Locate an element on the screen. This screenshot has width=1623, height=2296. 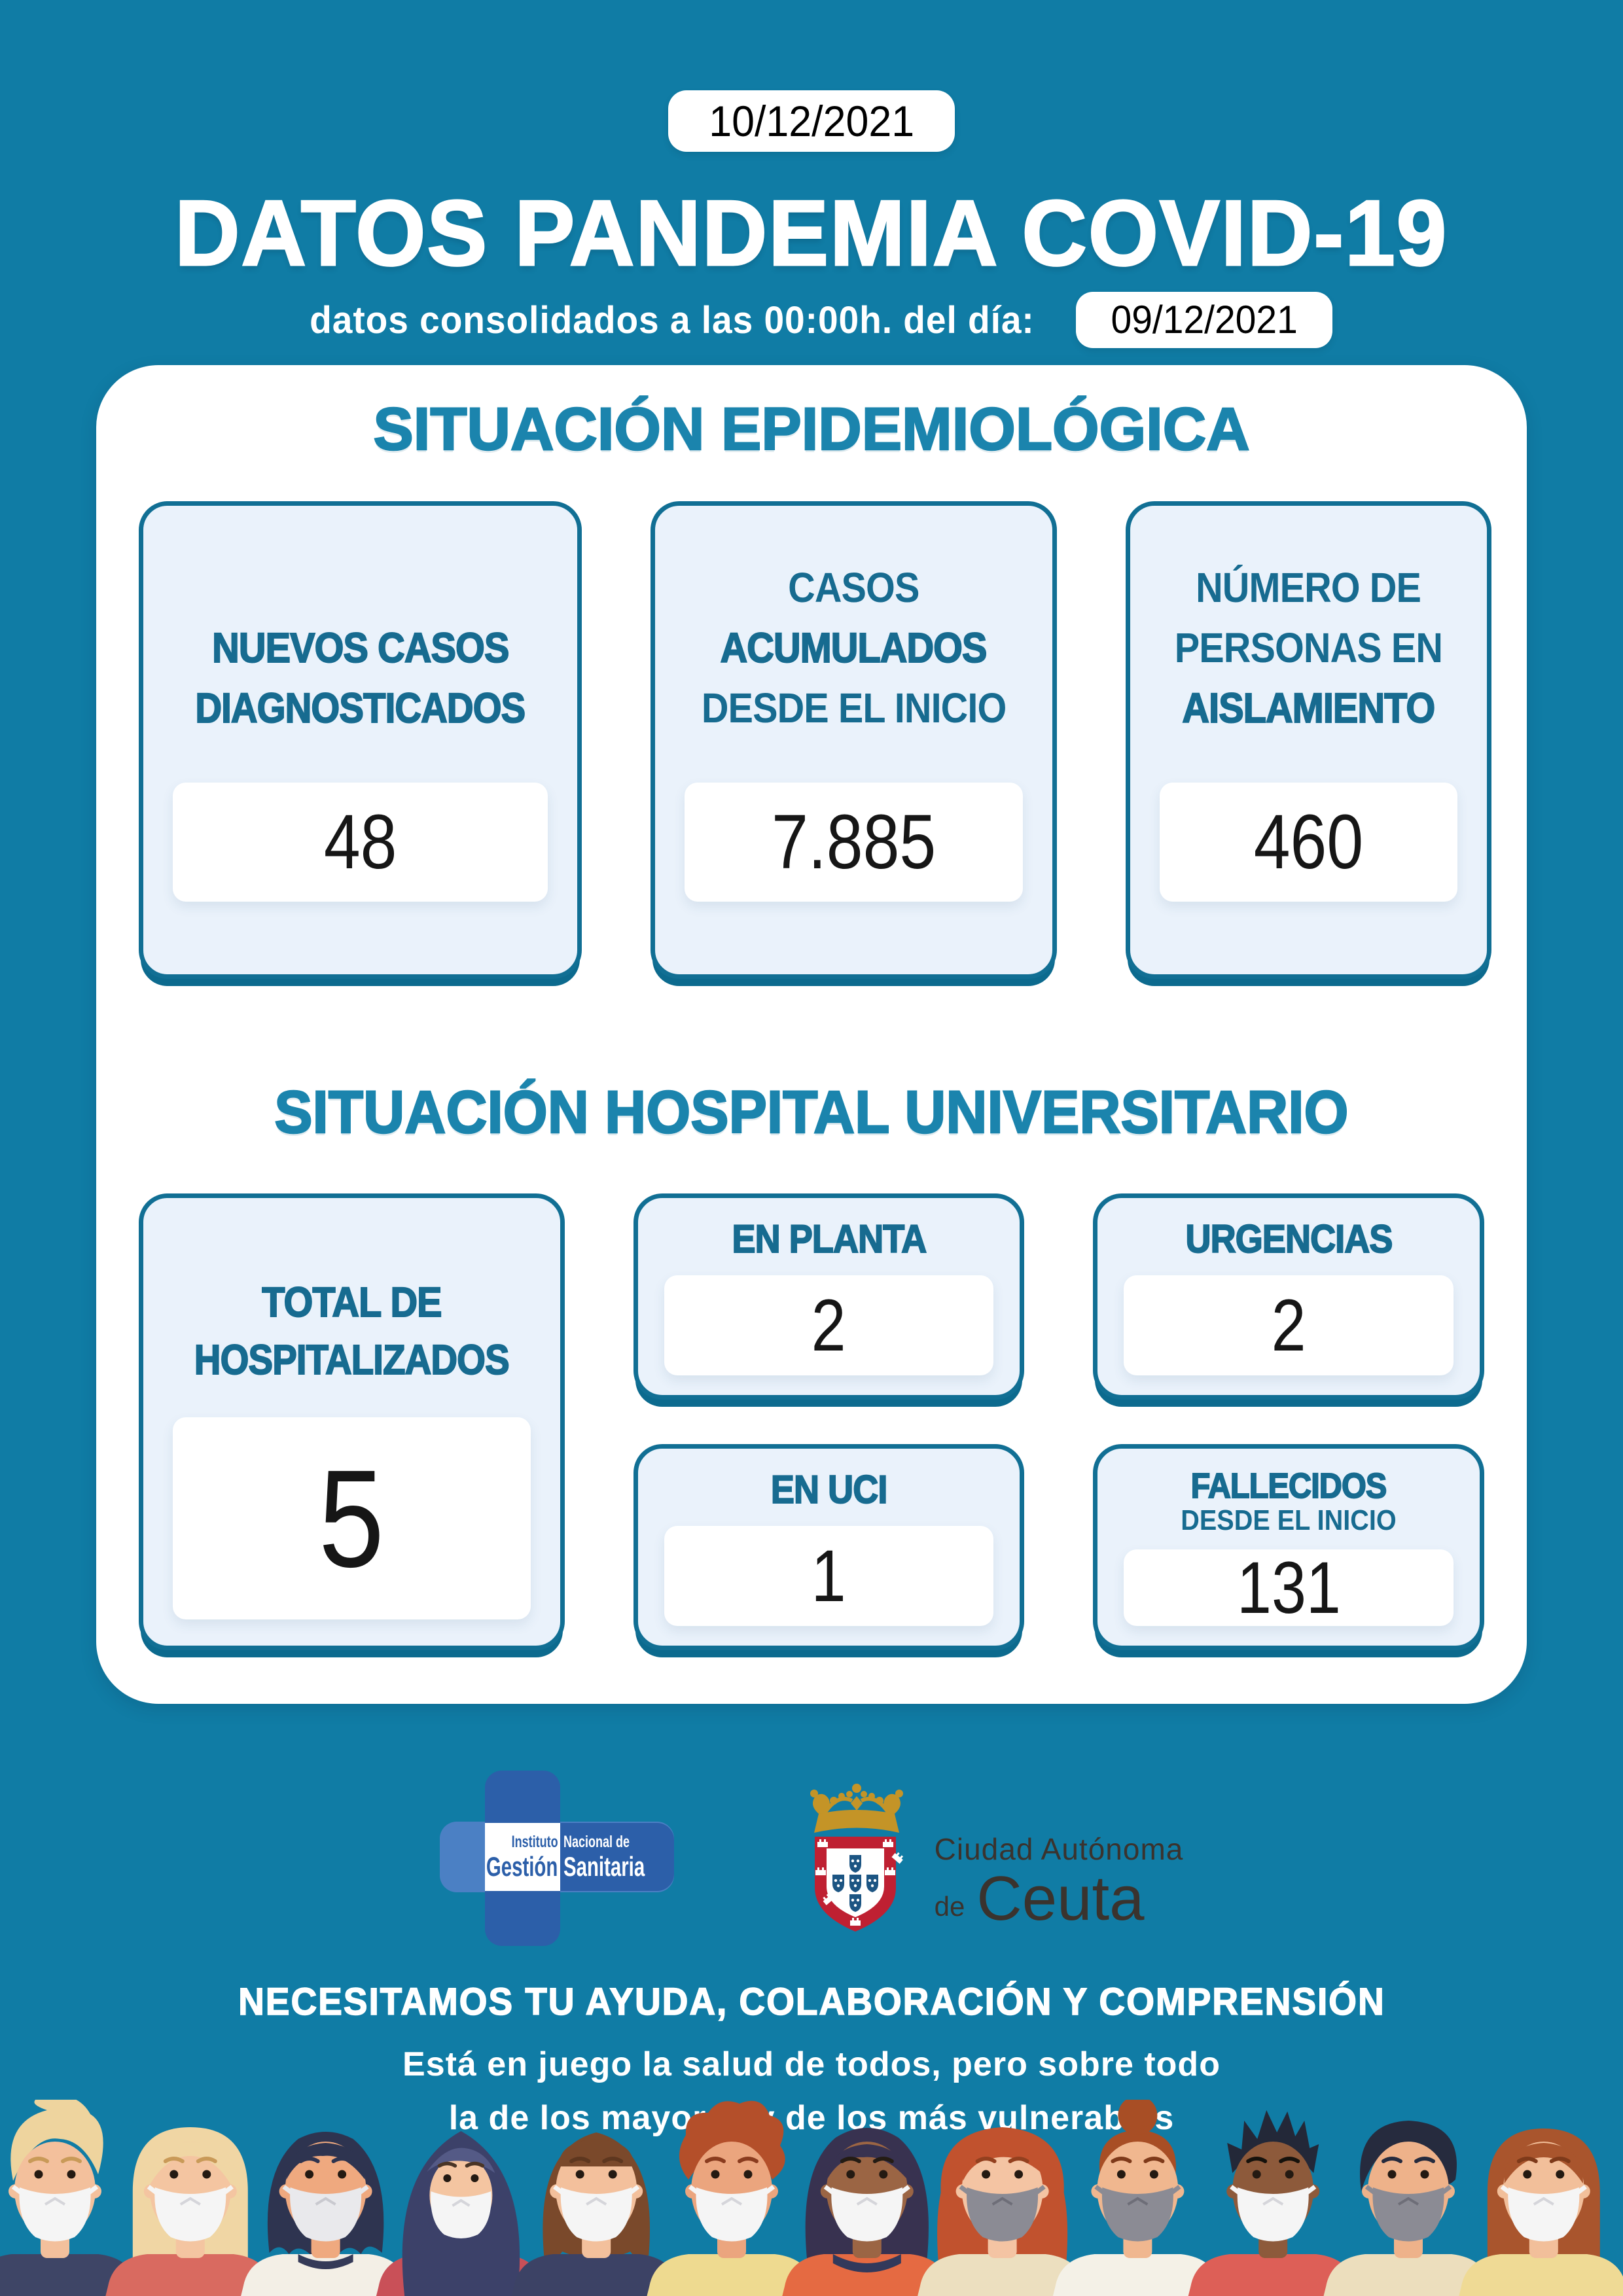
stat-label: TOTAL DE HOSPITALIZADOS is located at coordinates (352, 1331).